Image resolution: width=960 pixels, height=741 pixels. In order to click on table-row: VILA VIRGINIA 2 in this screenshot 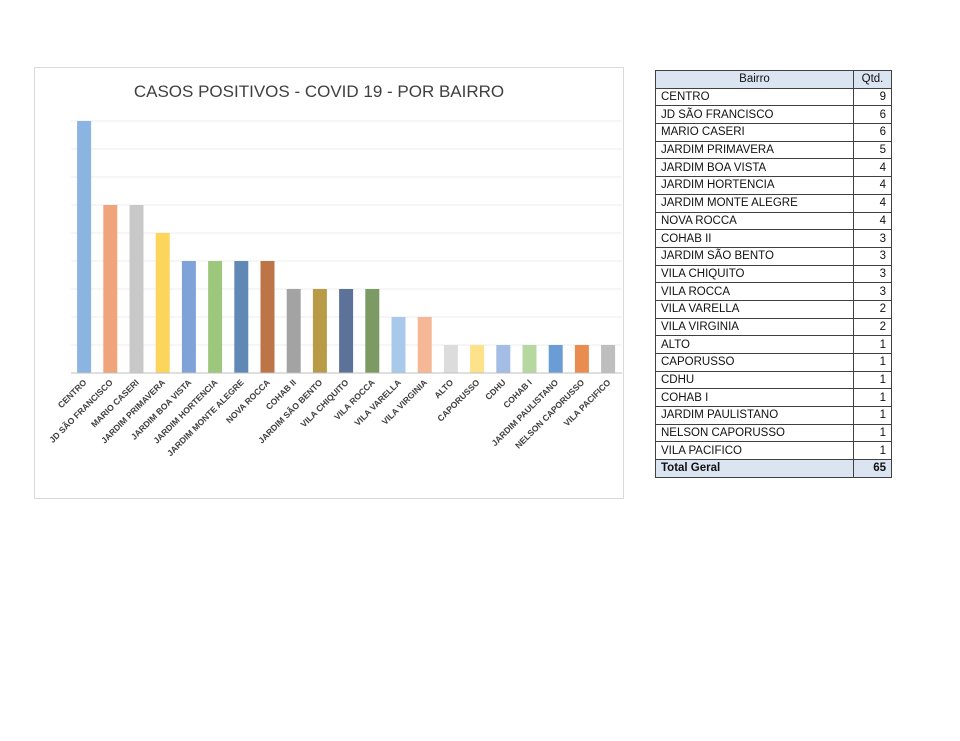, I will do `click(773, 327)`.